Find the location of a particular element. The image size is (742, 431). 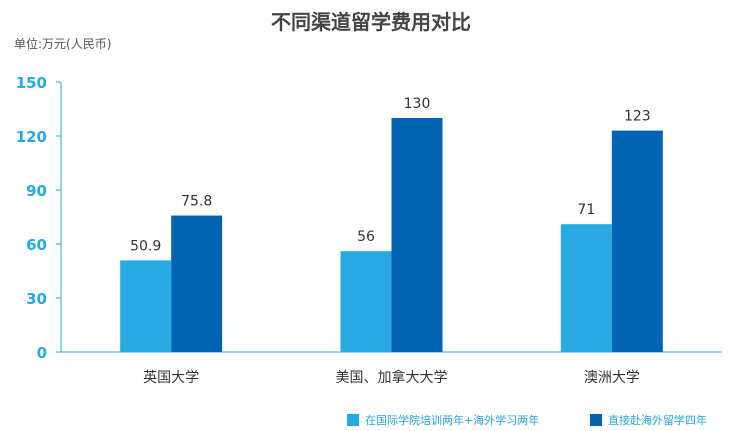

x-tick-label: 澳洲大学 is located at coordinates (612, 378).